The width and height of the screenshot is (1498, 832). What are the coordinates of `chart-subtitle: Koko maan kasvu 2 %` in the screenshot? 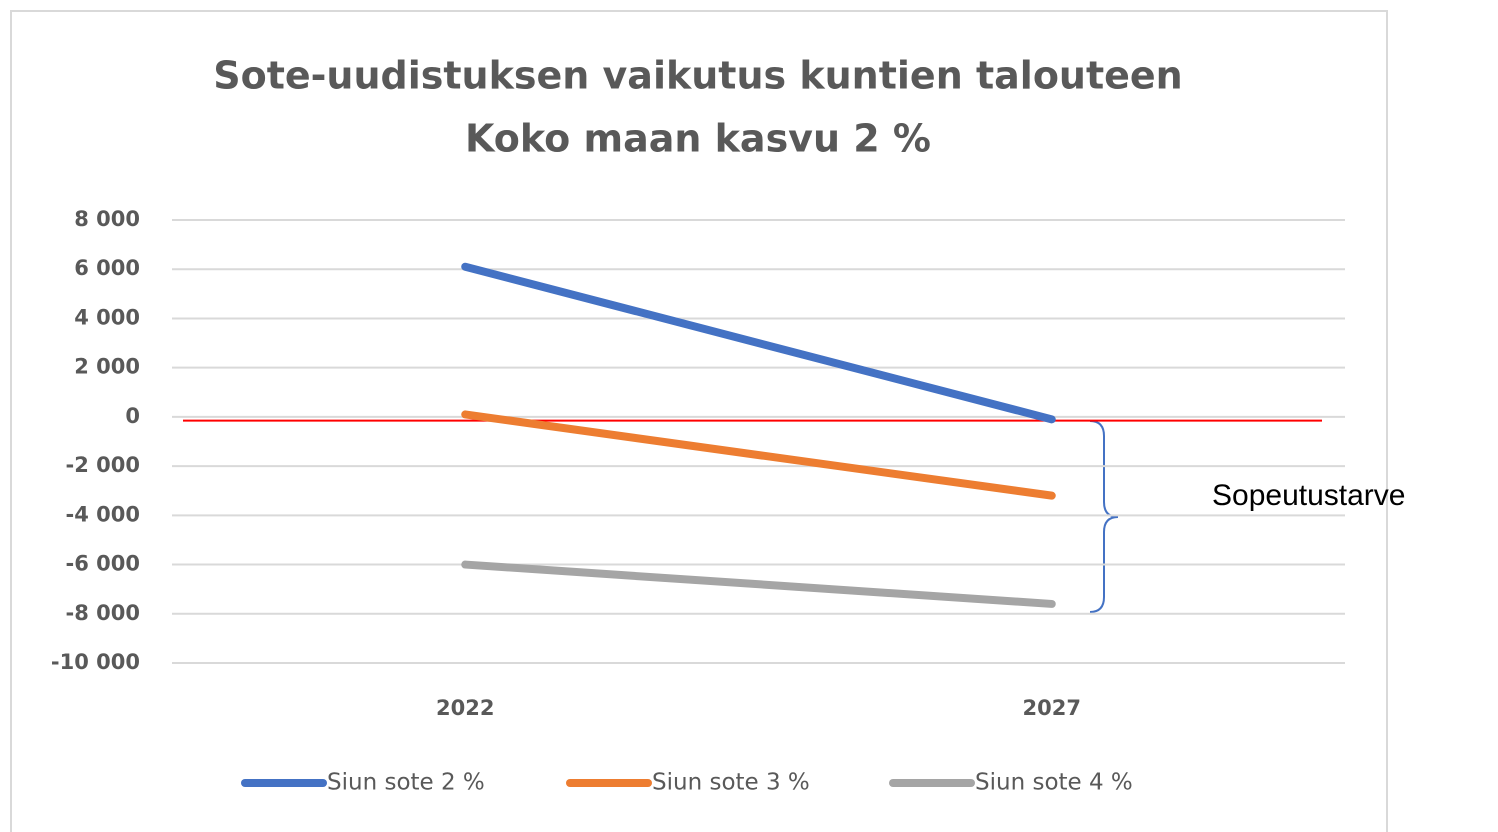 It's located at (698, 139).